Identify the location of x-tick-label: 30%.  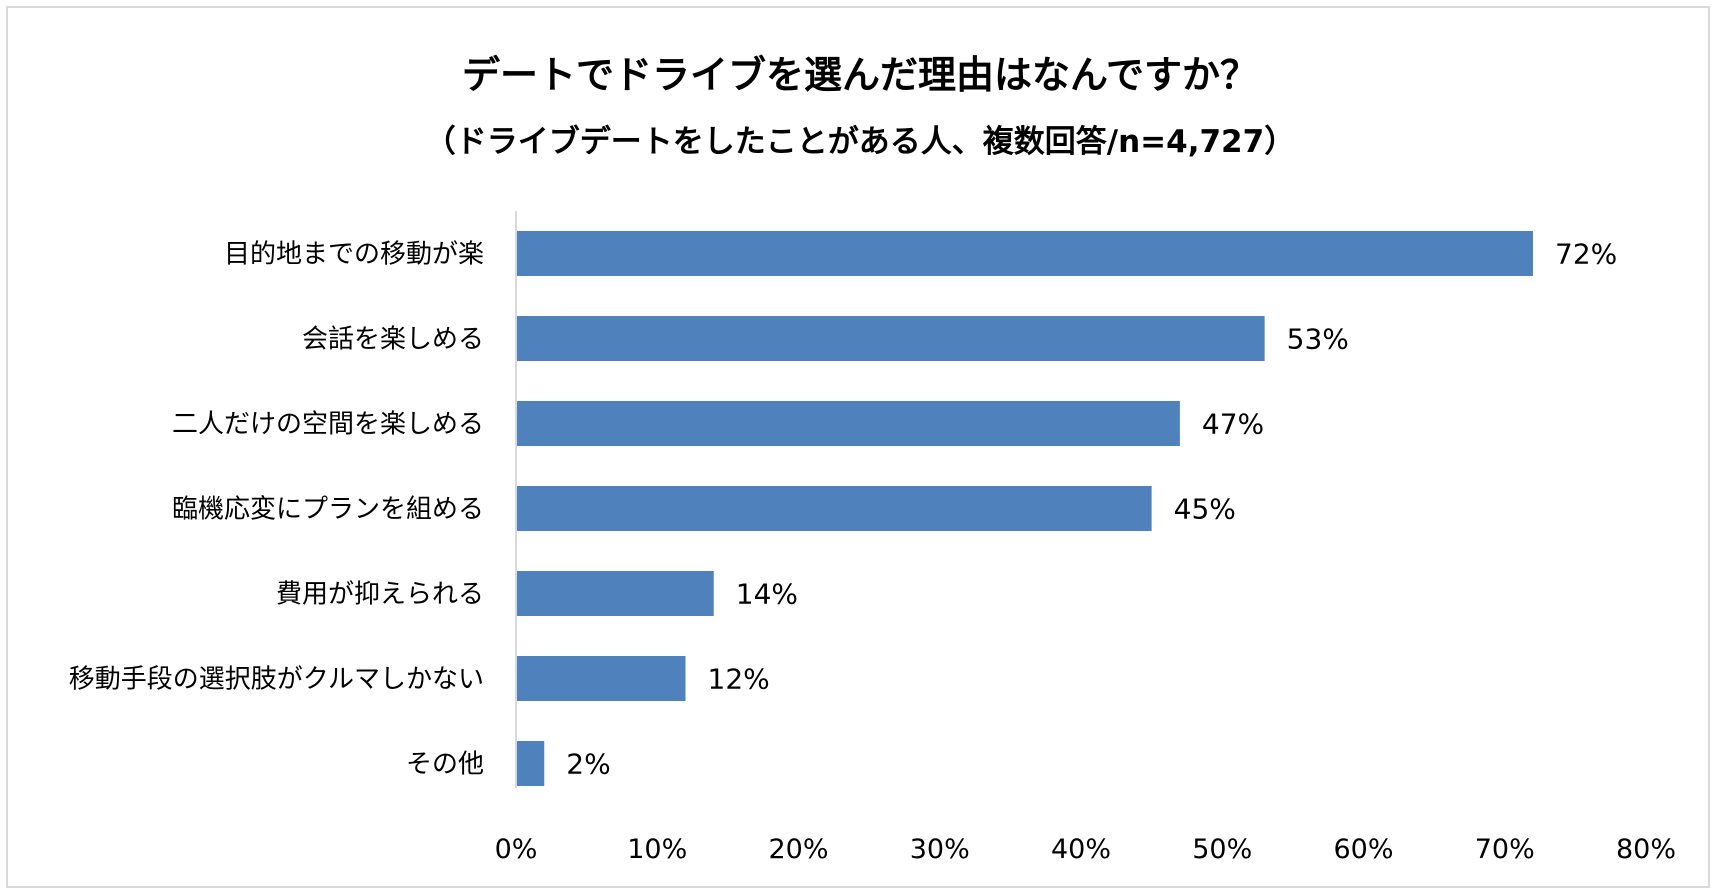
(940, 849).